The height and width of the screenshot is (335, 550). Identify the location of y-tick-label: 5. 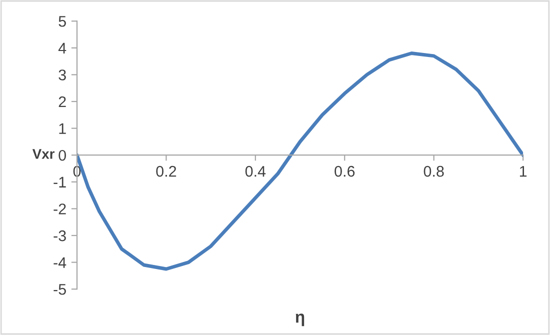
(62, 21).